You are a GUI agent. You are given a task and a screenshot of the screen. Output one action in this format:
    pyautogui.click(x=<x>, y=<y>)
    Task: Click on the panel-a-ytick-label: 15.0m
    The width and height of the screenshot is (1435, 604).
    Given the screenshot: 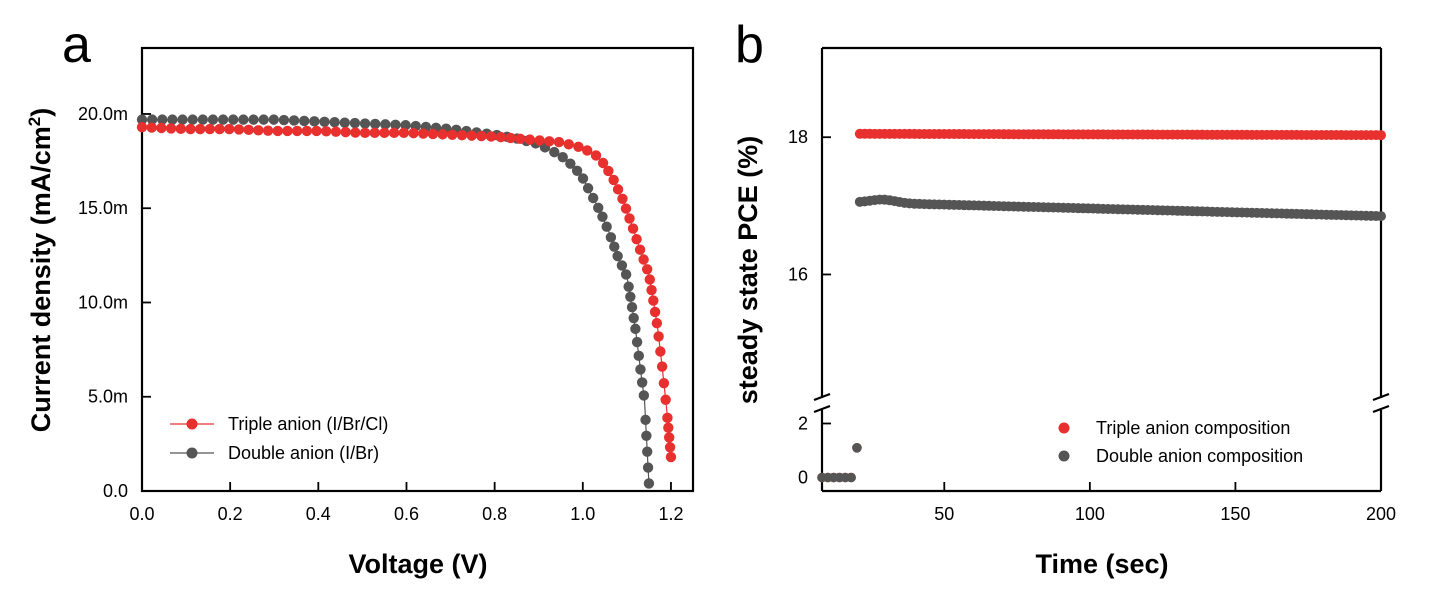 What is the action you would take?
    pyautogui.click(x=103, y=208)
    